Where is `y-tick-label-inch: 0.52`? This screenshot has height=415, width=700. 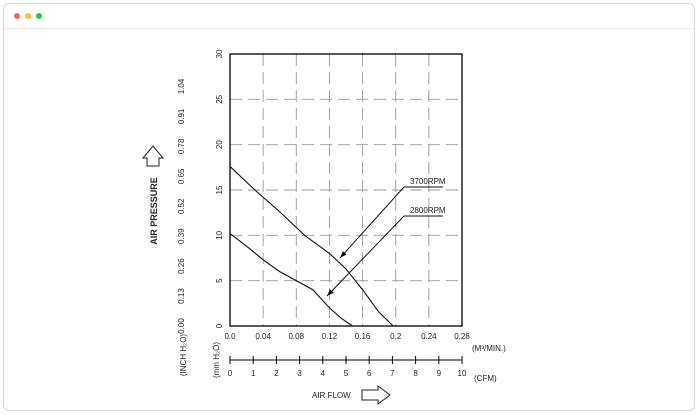
y-tick-label-inch: 0.52 is located at coordinates (181, 206).